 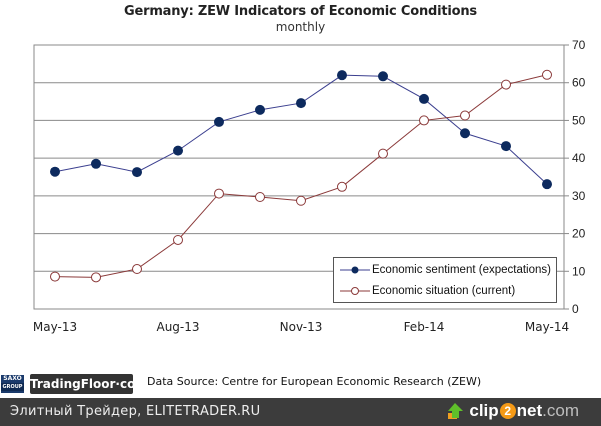 What do you see at coordinates (456, 411) in the screenshot?
I see `upload-arrow-icon` at bounding box center [456, 411].